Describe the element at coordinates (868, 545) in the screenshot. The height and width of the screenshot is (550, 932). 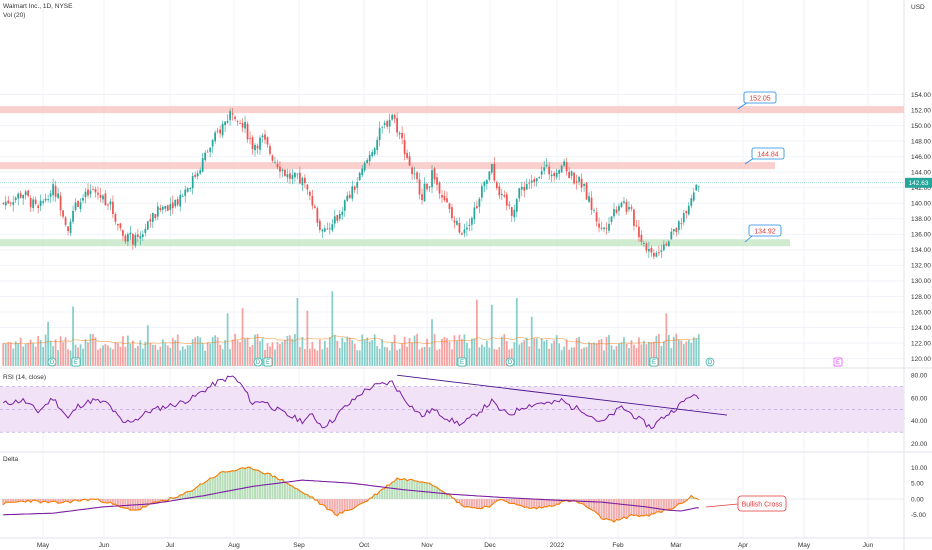
I see `time-axis-tick: Jun` at that location.